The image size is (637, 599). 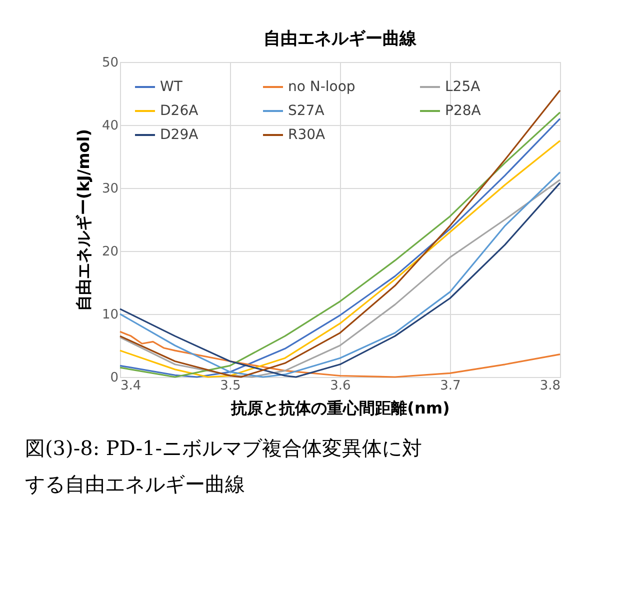 I want to click on legend-label: S27A, so click(x=306, y=111).